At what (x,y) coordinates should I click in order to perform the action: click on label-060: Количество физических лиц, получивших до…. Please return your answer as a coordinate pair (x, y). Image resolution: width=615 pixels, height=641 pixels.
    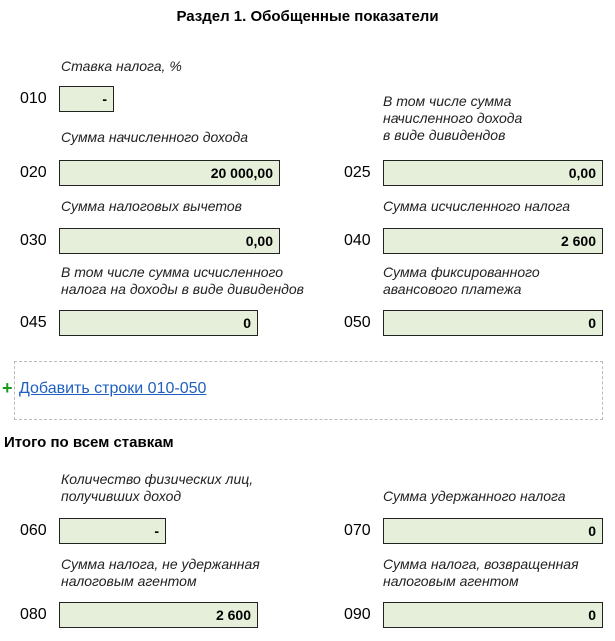
    Looking at the image, I should click on (157, 487).